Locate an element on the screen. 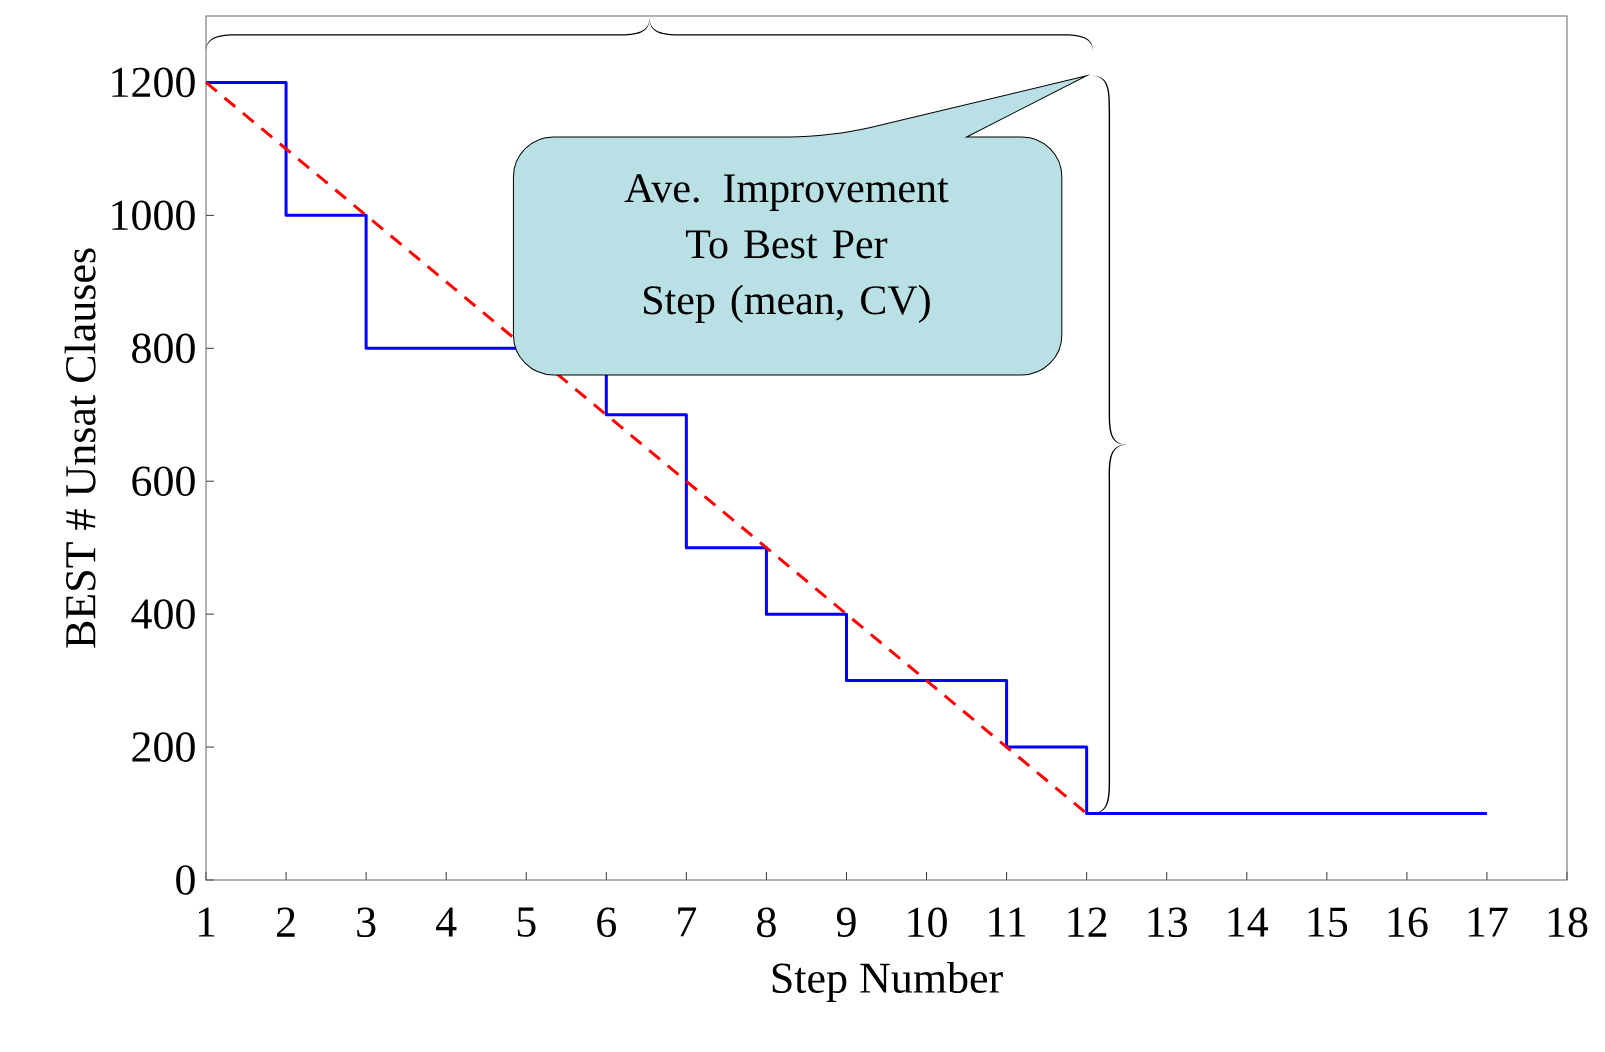  y-tick-label: 600 is located at coordinates (163, 481).